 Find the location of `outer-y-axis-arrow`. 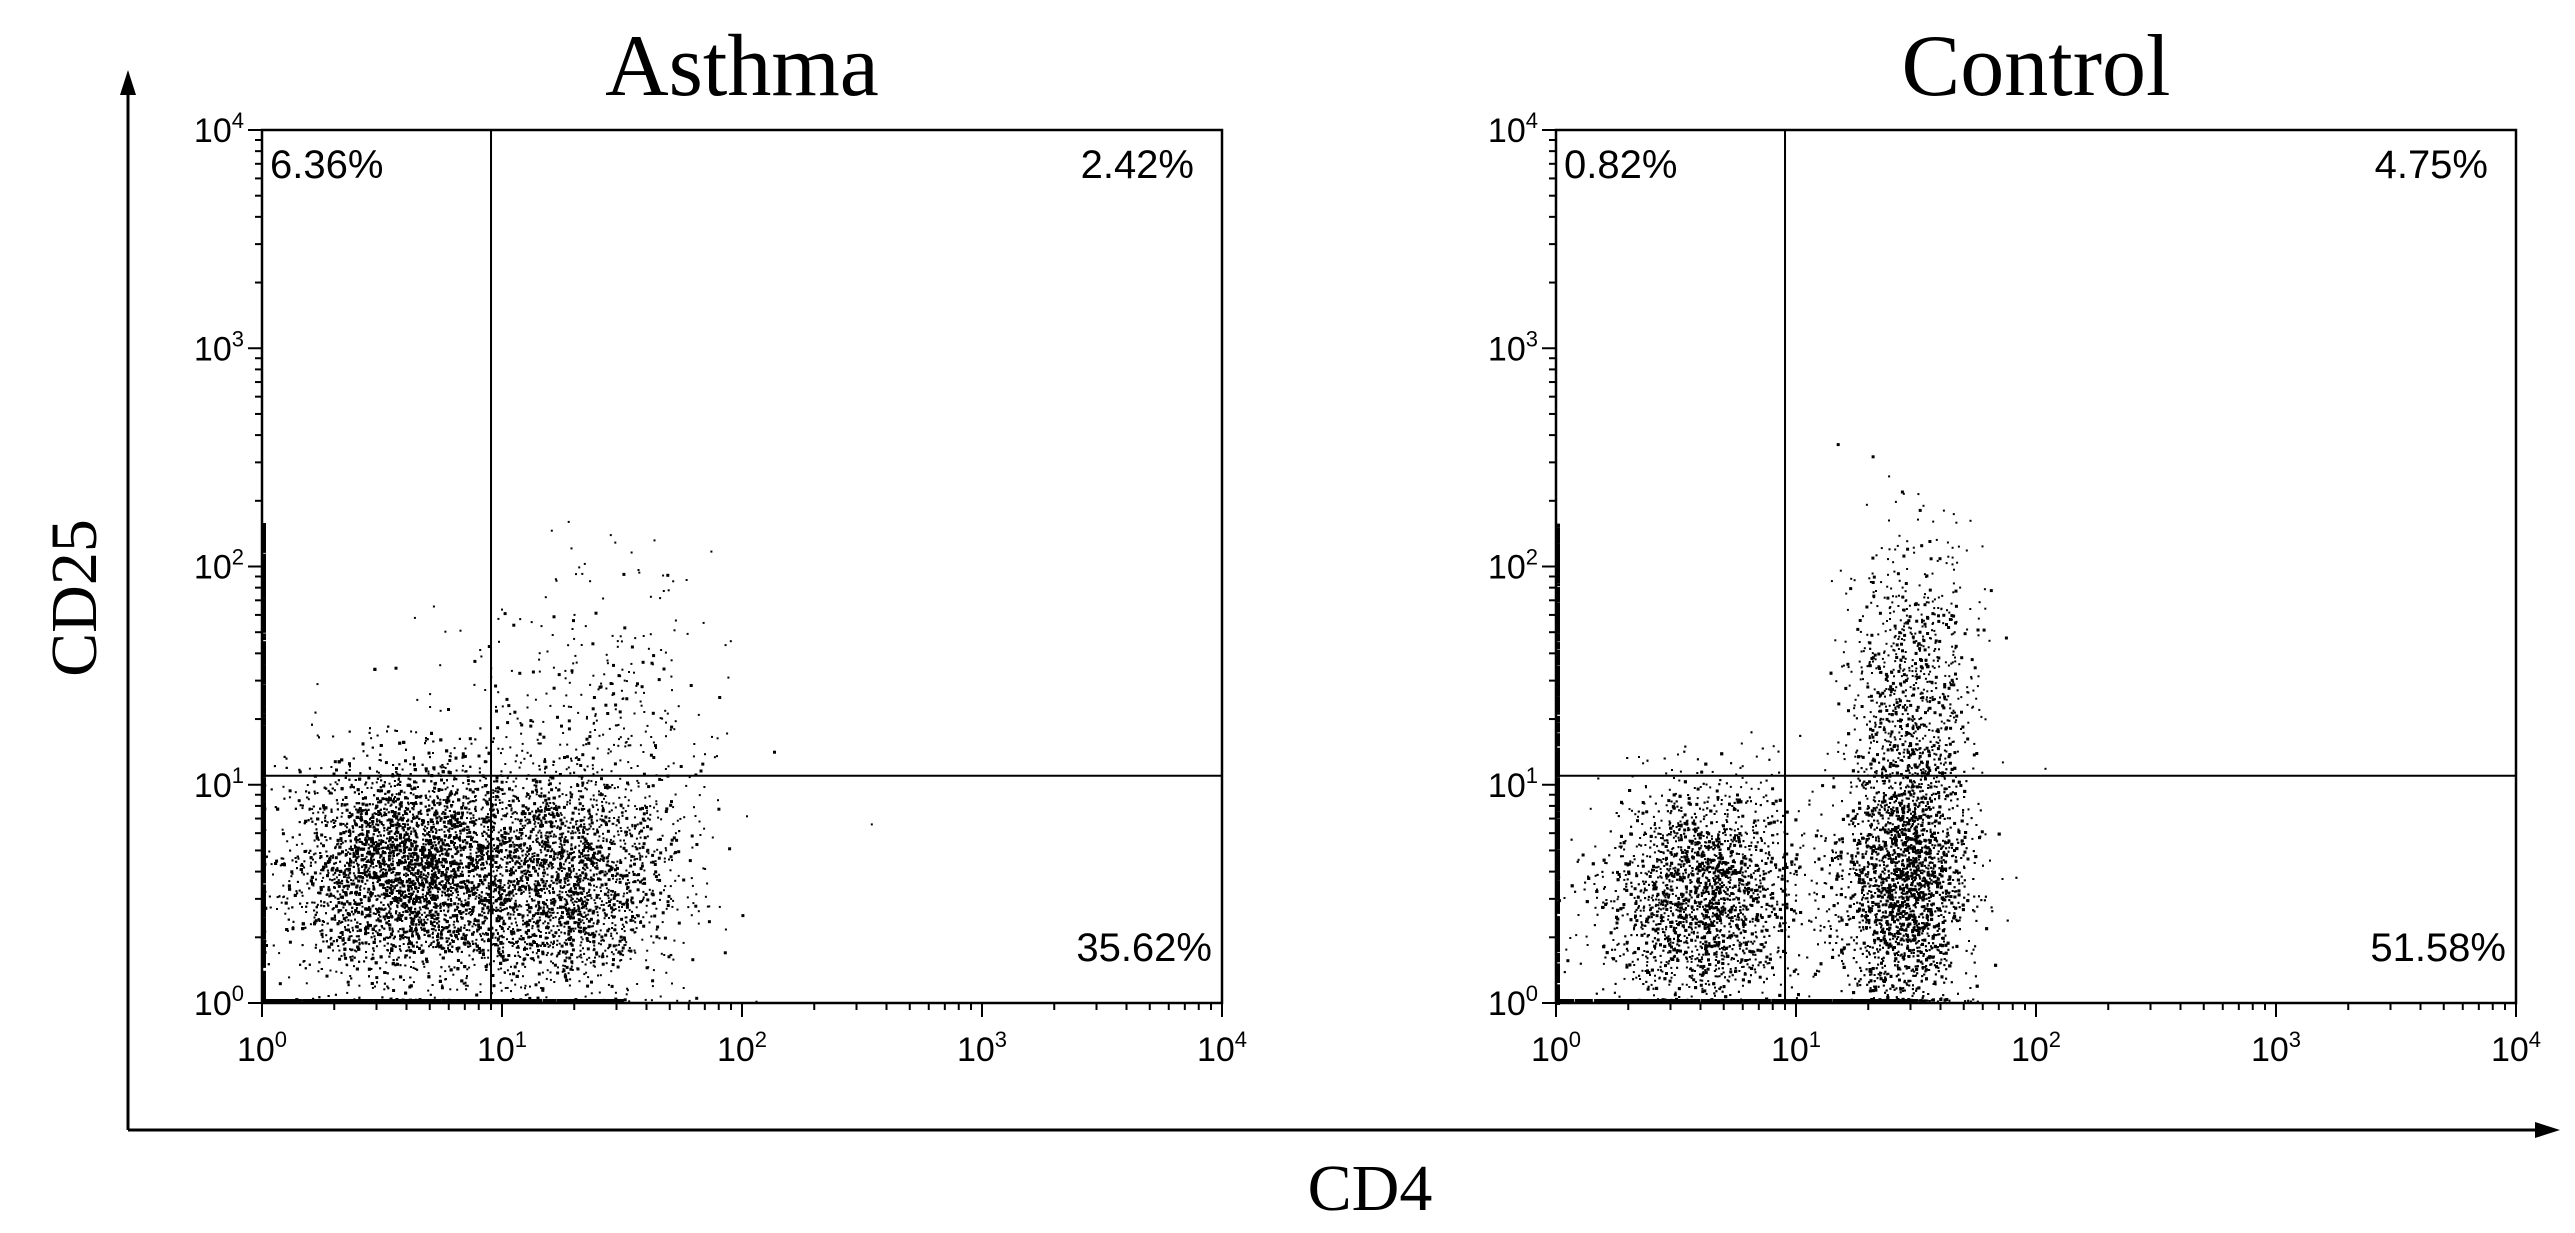

outer-y-axis-arrow is located at coordinates (128, 82).